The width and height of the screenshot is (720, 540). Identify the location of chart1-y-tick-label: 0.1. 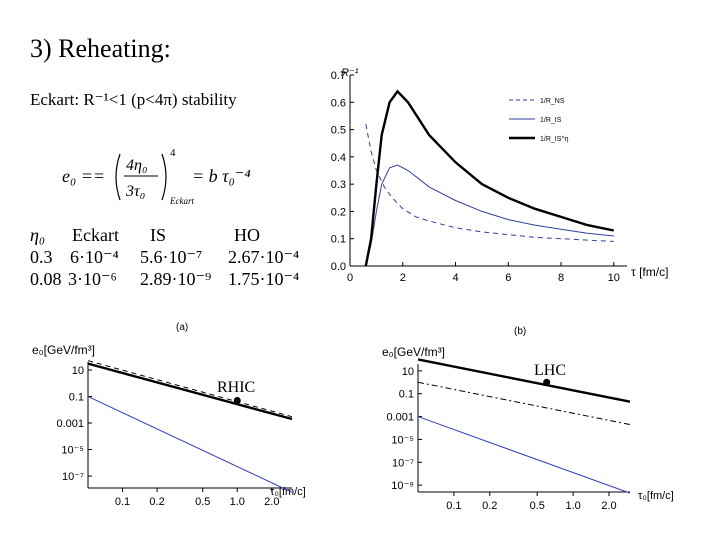
(338, 240).